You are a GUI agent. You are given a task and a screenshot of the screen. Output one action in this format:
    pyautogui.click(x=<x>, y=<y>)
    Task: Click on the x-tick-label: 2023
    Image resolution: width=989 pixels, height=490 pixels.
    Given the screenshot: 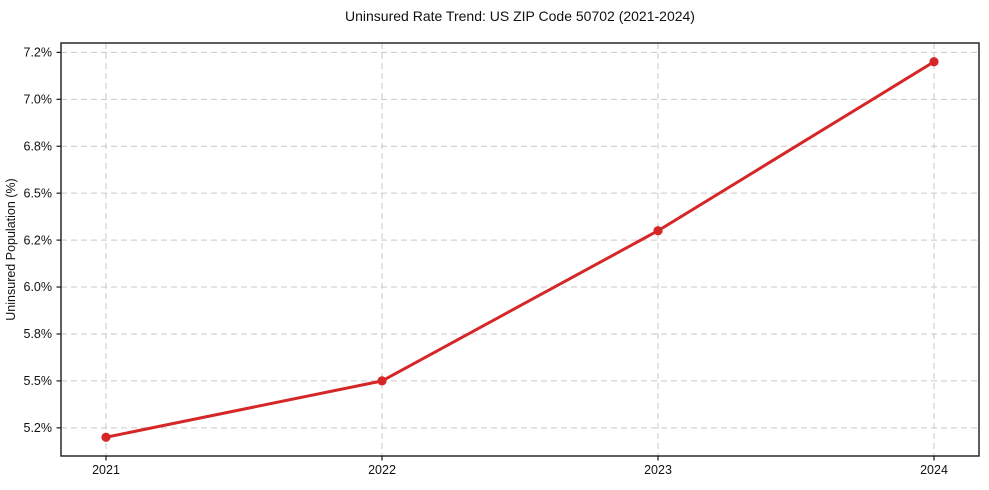 What is the action you would take?
    pyautogui.click(x=658, y=470)
    